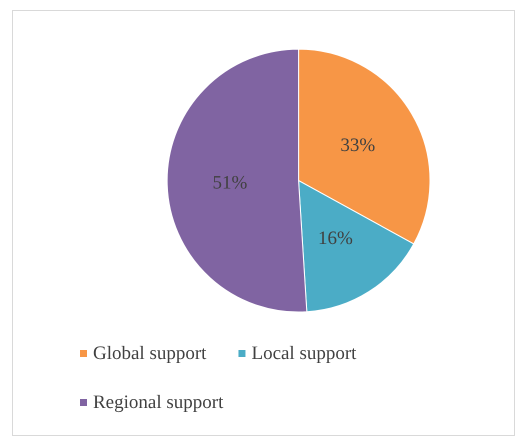 The height and width of the screenshot is (448, 527). Describe the element at coordinates (358, 145) in the screenshot. I see `data-label: 33%` at that location.